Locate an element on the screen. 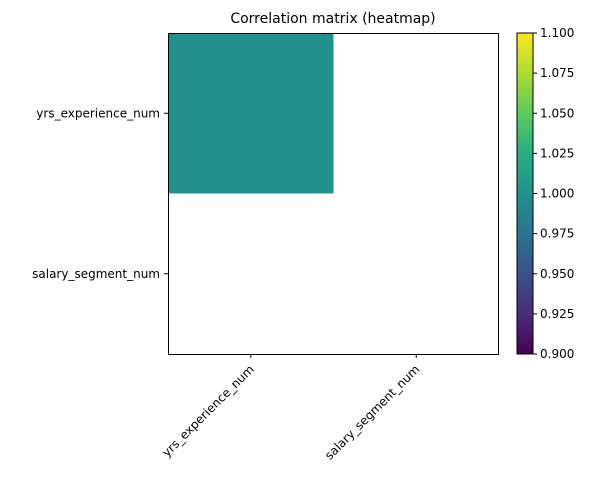 This screenshot has width=593, height=490. colorbar-tick-label: 0.900 is located at coordinates (557, 354).